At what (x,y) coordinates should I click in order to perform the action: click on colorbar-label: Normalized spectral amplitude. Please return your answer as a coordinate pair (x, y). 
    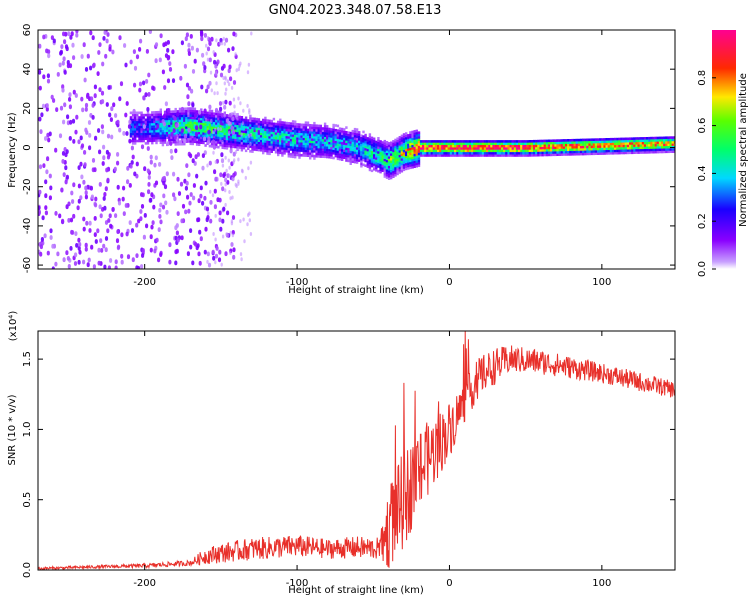
    Looking at the image, I should click on (743, 150).